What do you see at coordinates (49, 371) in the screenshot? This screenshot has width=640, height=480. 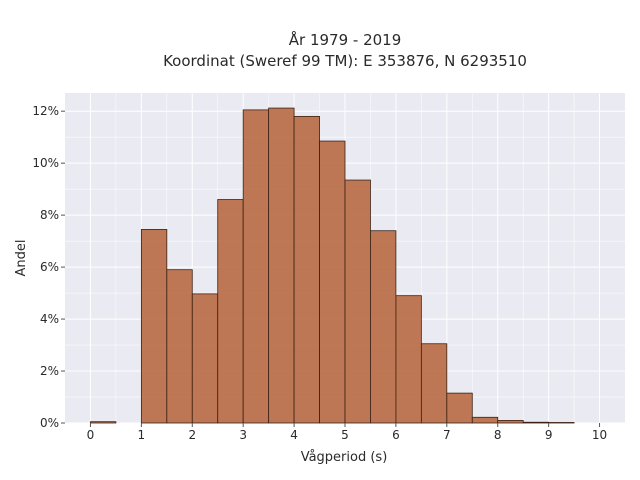 I see `y-tick-label: 2%` at bounding box center [49, 371].